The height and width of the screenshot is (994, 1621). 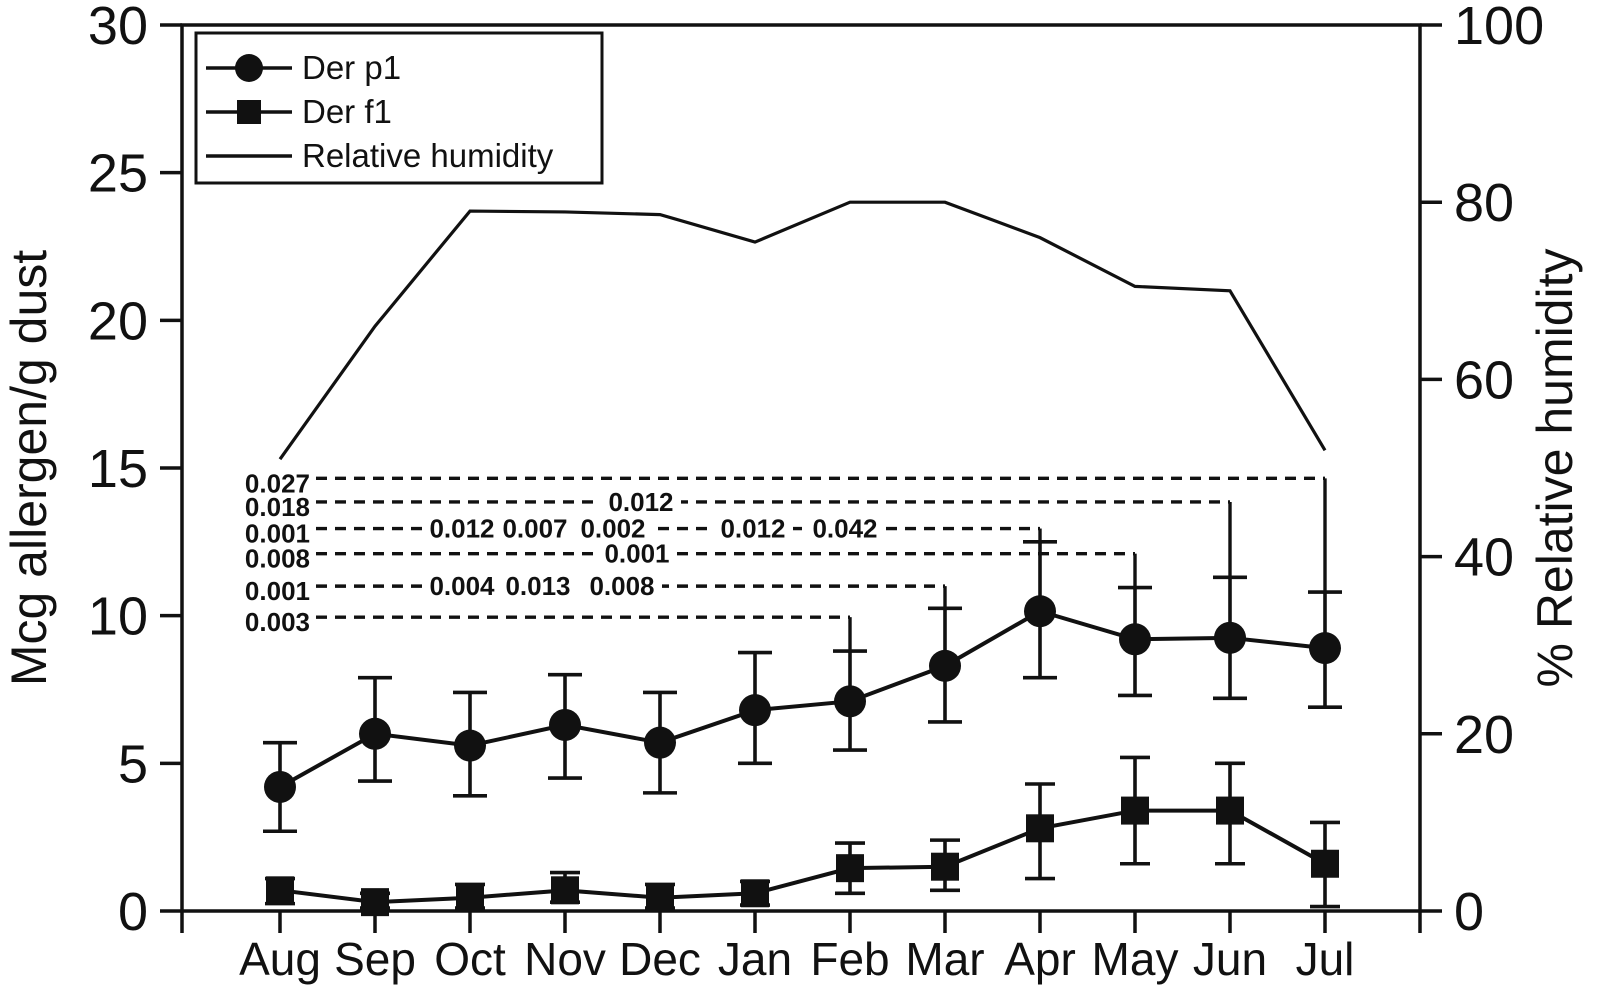 What do you see at coordinates (375, 902) in the screenshot?
I see `der-f1-point-Sep` at bounding box center [375, 902].